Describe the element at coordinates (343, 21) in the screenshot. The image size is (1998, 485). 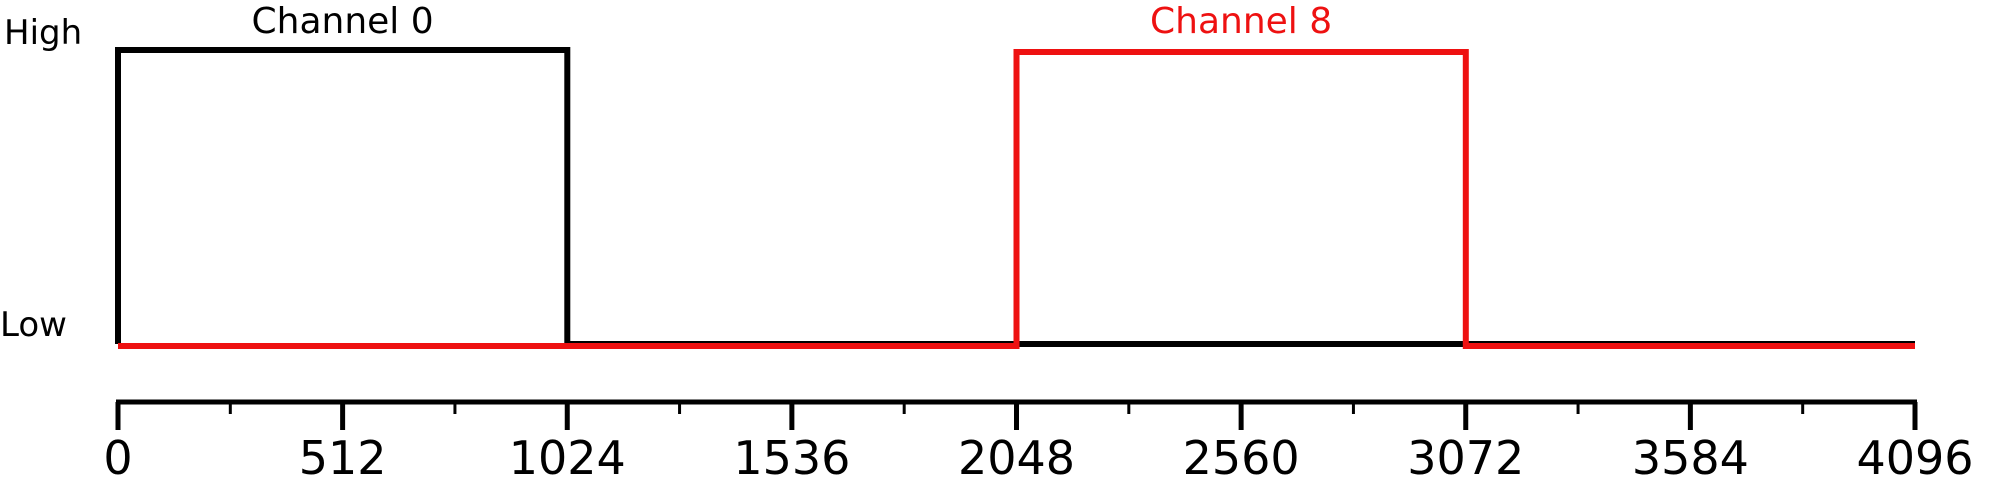
I see `series-label-0: Channel 0` at that location.